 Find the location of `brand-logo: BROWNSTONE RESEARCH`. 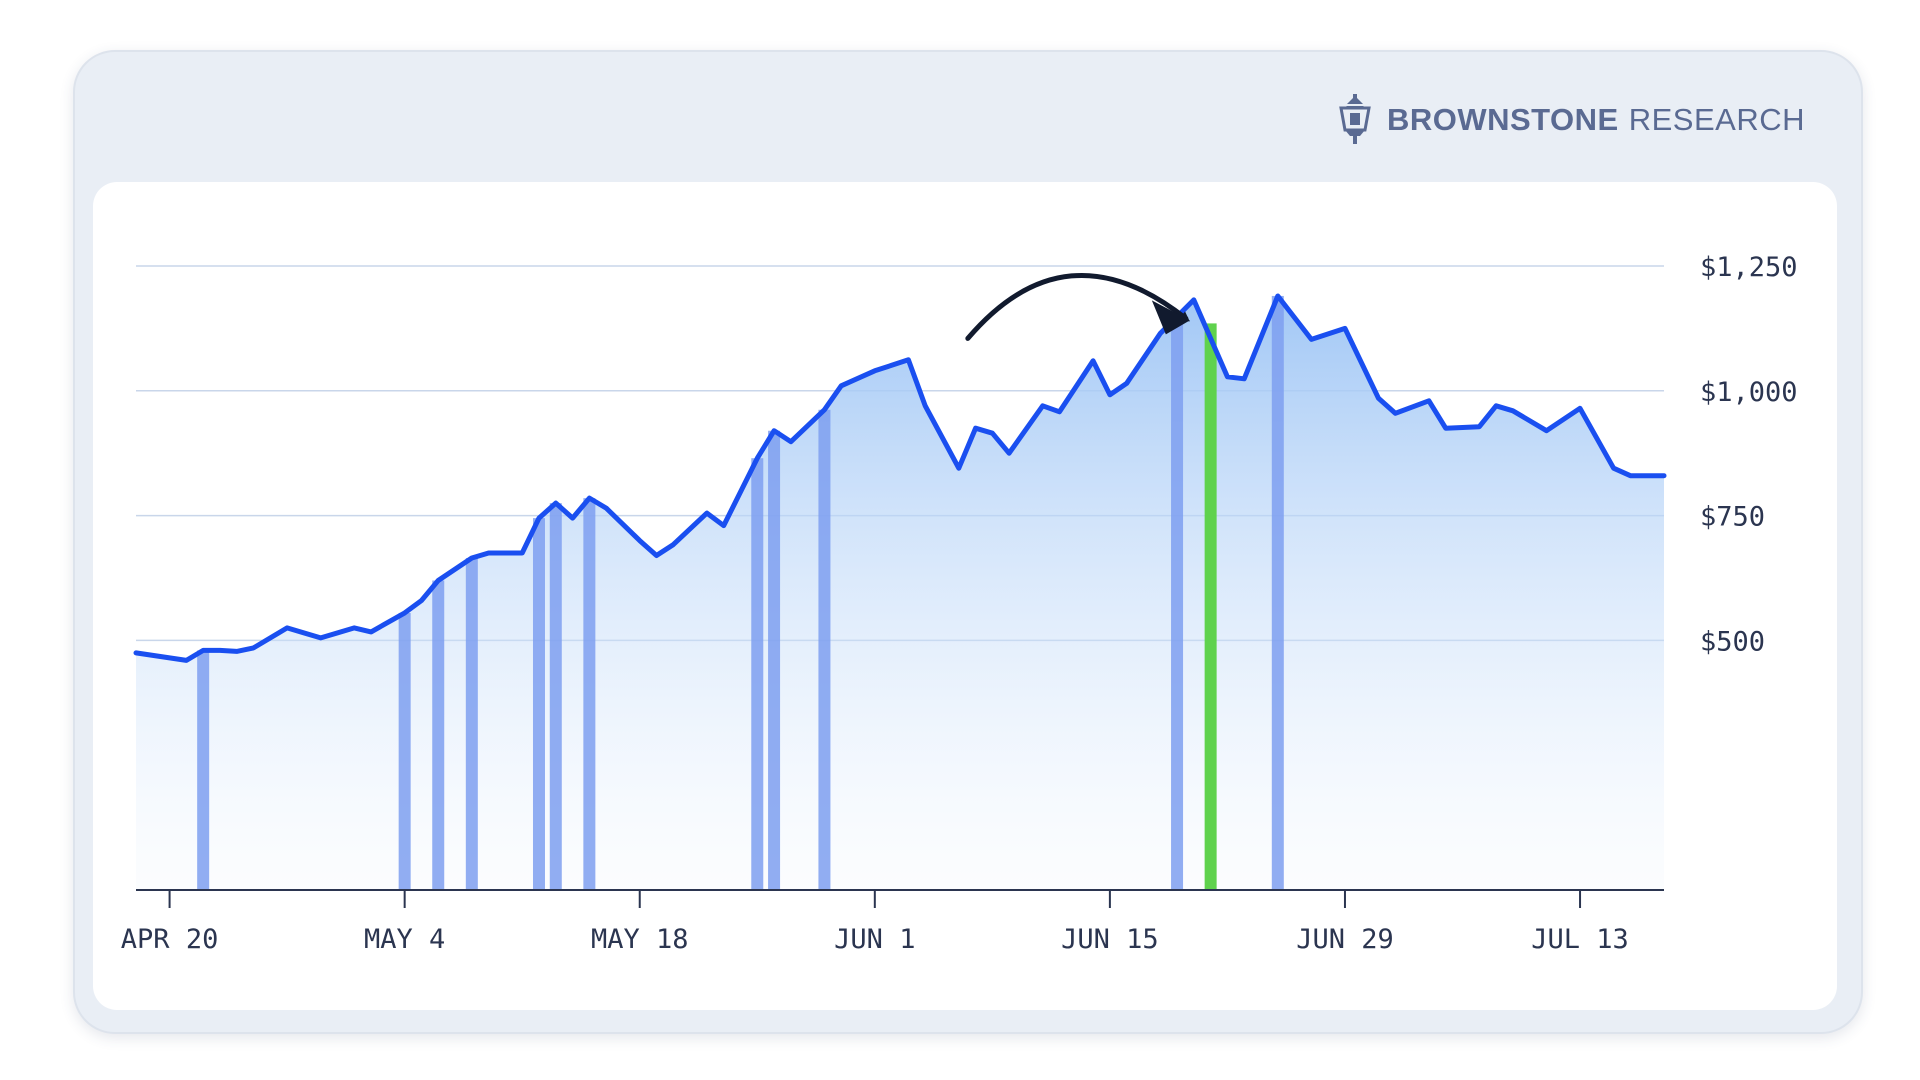

brand-logo: BROWNSTONE RESEARCH is located at coordinates (1569, 120).